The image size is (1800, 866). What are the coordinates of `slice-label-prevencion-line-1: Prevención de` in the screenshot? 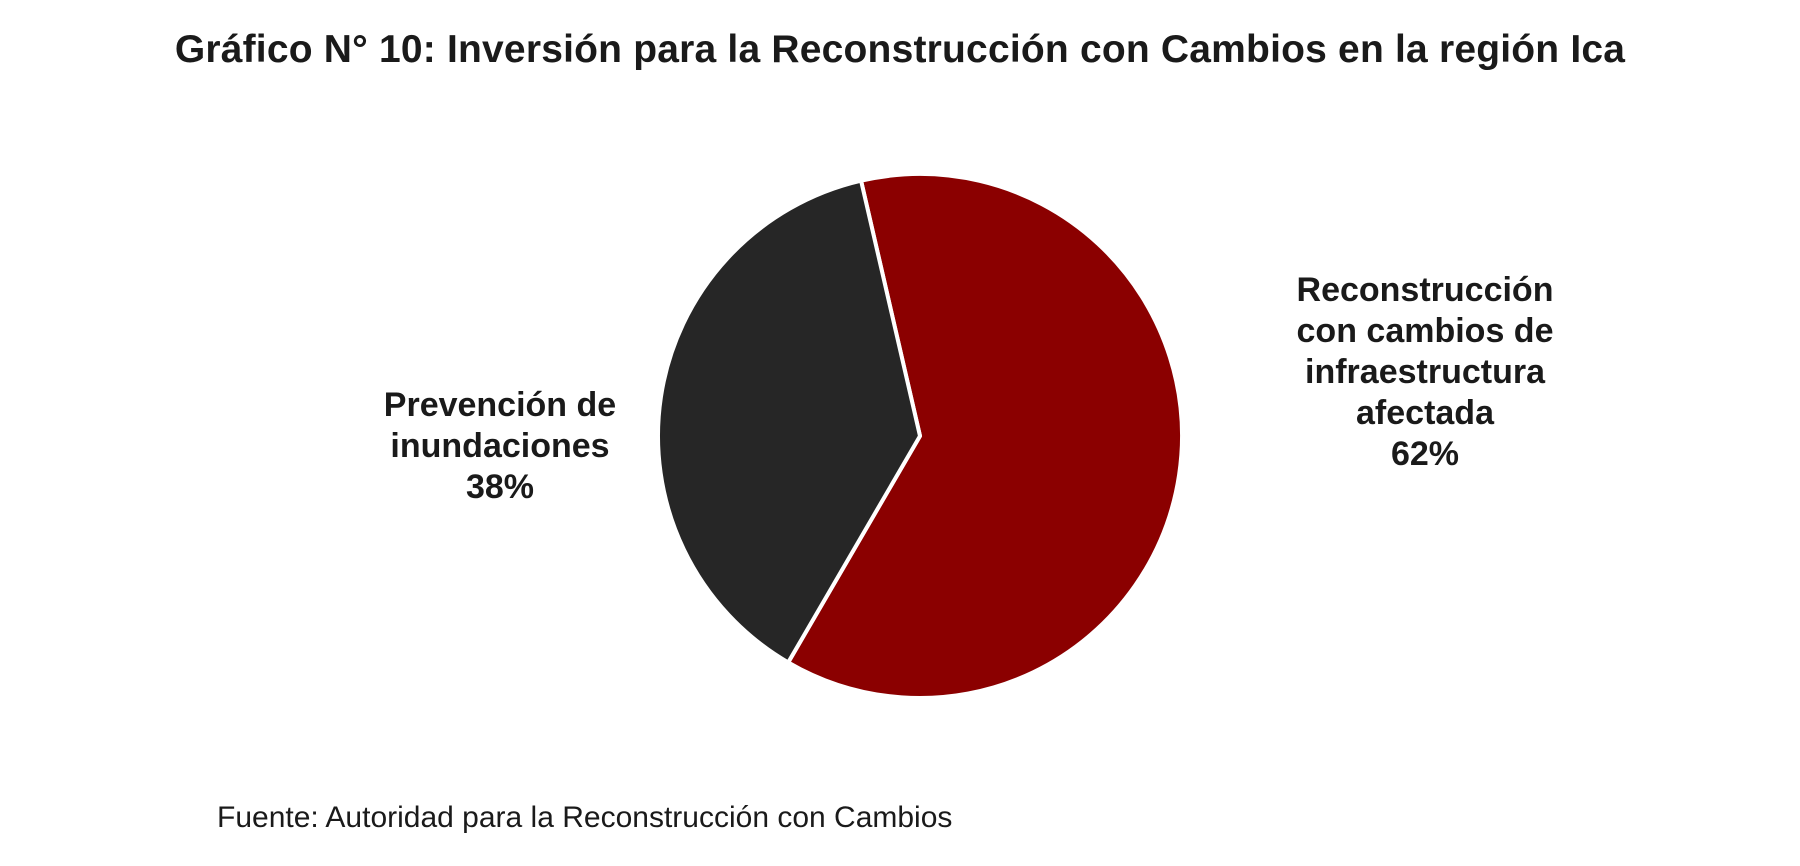 It's located at (500, 405).